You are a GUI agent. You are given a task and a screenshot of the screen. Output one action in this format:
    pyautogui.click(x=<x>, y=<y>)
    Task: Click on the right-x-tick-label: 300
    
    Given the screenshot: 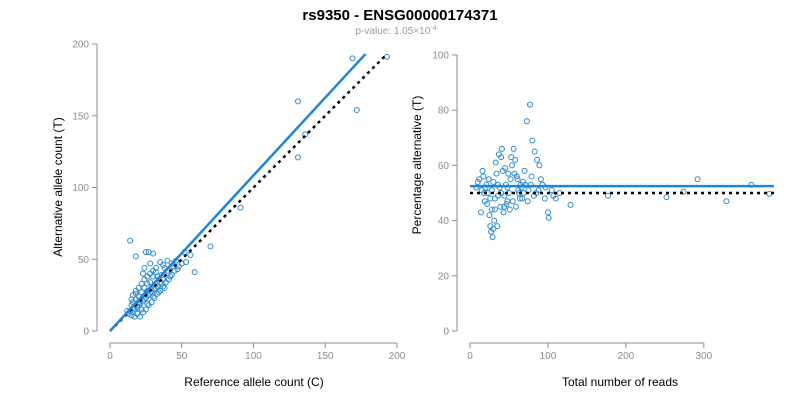 What is the action you would take?
    pyautogui.click(x=704, y=356)
    